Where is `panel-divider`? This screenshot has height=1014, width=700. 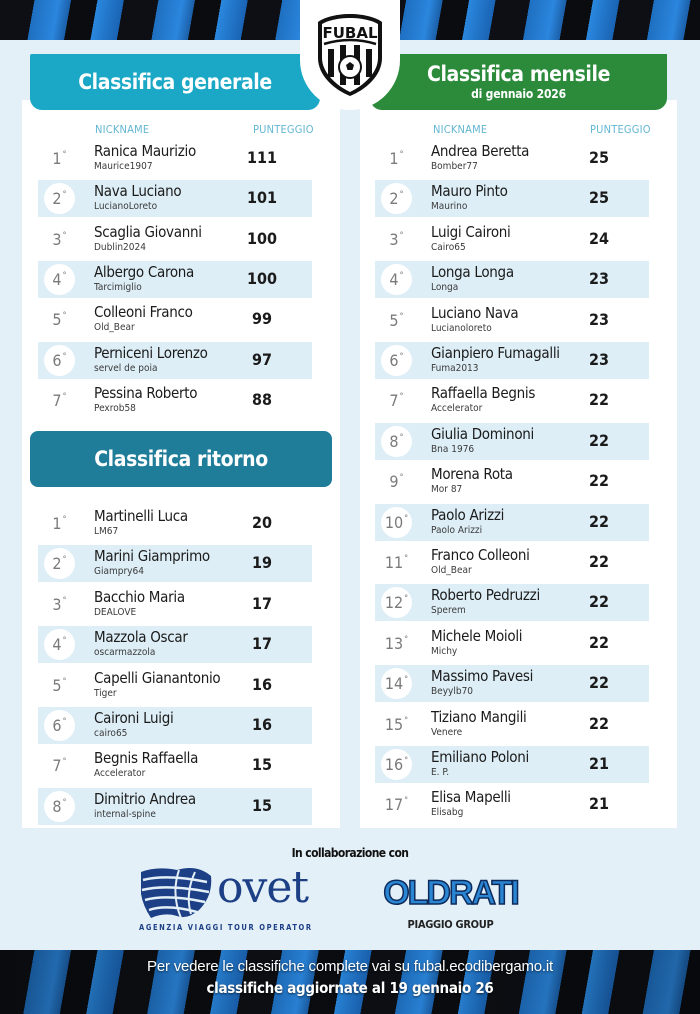
panel-divider is located at coordinates (350, 464).